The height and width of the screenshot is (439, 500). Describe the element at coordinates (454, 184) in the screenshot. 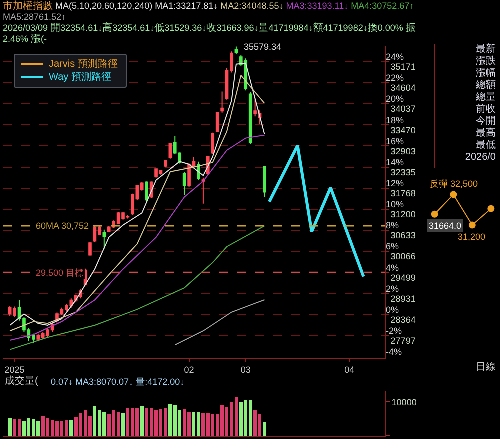

I see `data-label: 反彈 32,500` at that location.